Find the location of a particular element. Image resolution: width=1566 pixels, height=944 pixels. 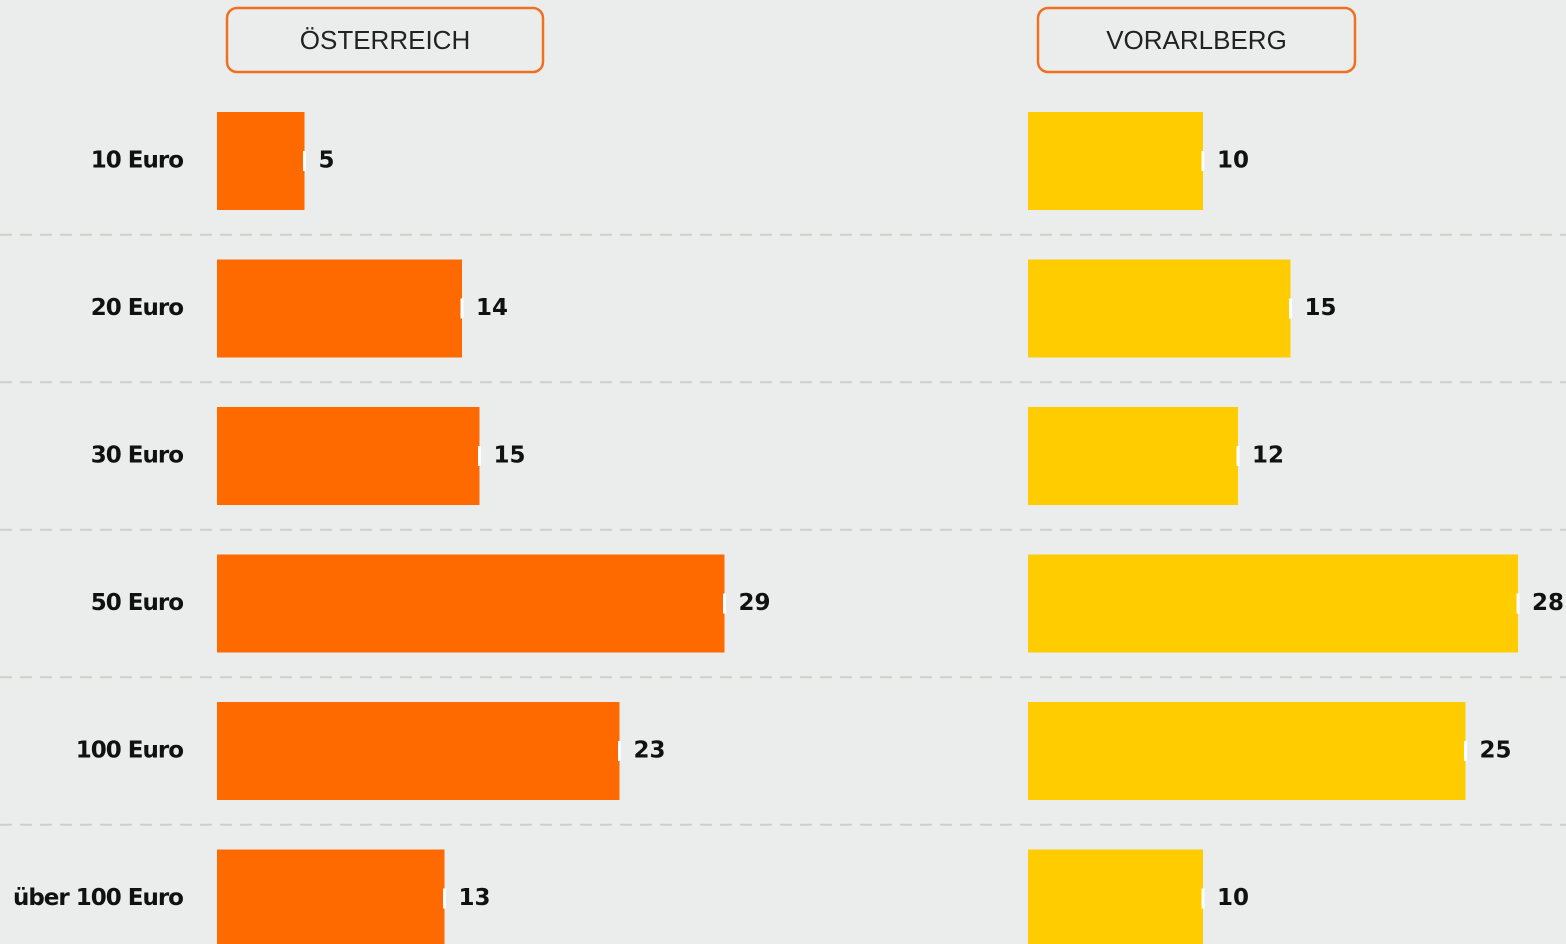

series-header: ÖSTERREICH is located at coordinates (385, 40).